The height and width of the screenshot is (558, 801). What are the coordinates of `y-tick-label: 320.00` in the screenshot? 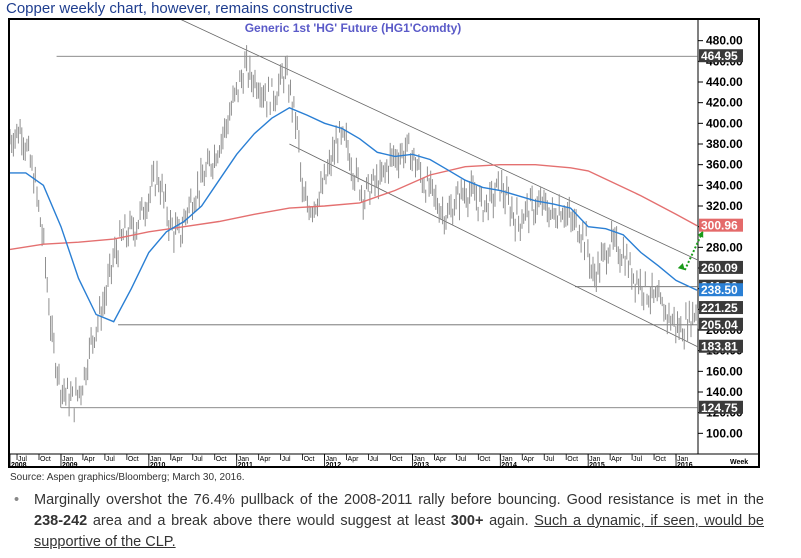 It's located at (724, 206).